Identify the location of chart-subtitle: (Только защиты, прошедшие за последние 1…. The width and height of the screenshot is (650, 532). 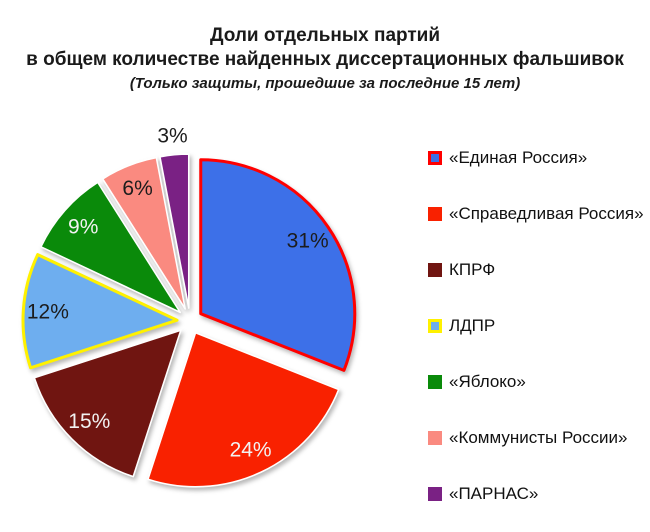
(325, 83).